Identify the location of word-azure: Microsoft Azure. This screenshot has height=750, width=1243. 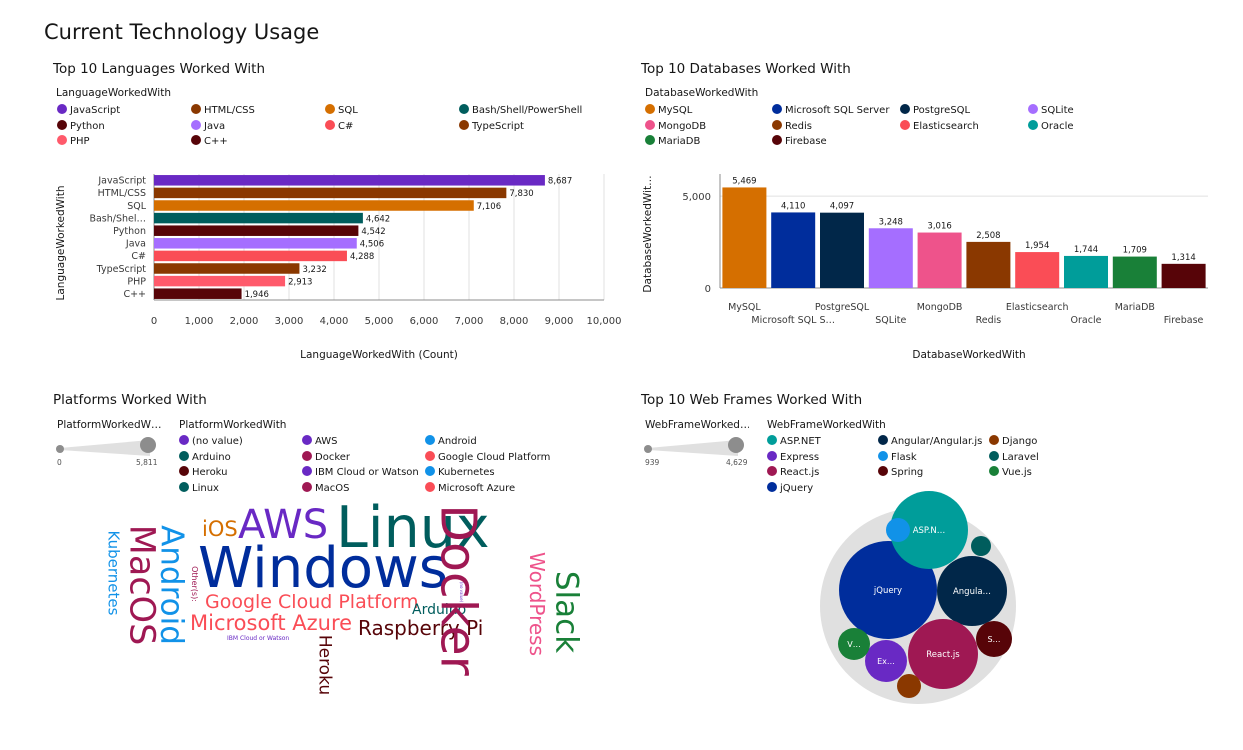
(271, 623).